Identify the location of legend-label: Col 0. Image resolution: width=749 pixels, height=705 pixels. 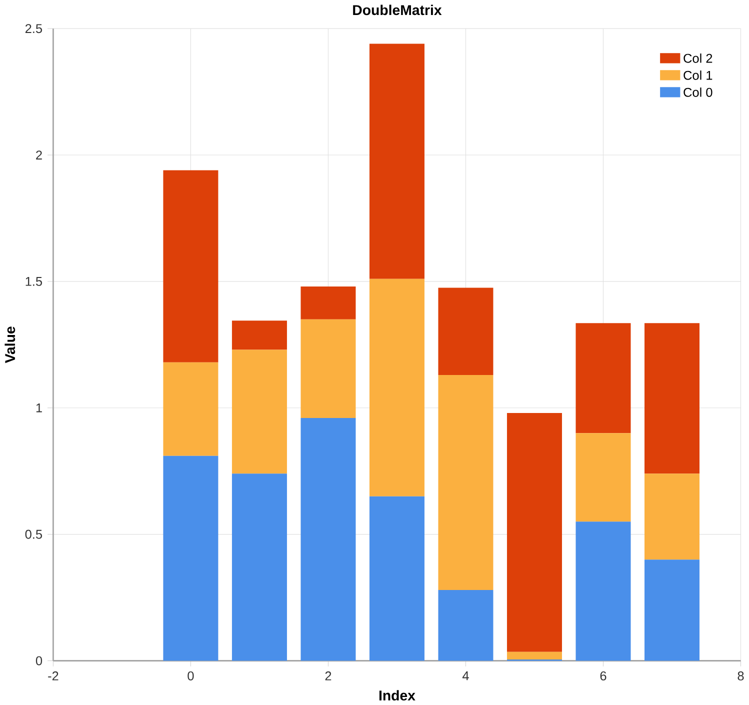
(698, 92).